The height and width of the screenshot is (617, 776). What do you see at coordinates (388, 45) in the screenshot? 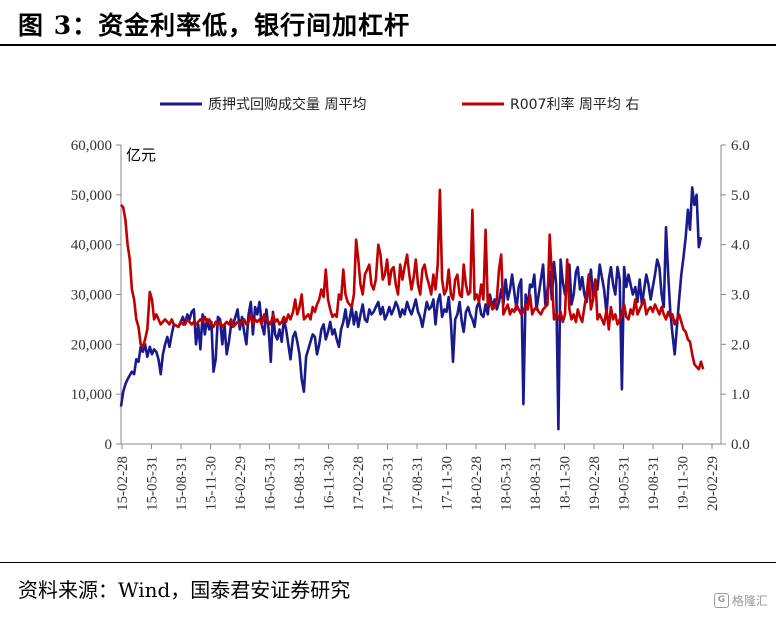
I see `top-rule` at bounding box center [388, 45].